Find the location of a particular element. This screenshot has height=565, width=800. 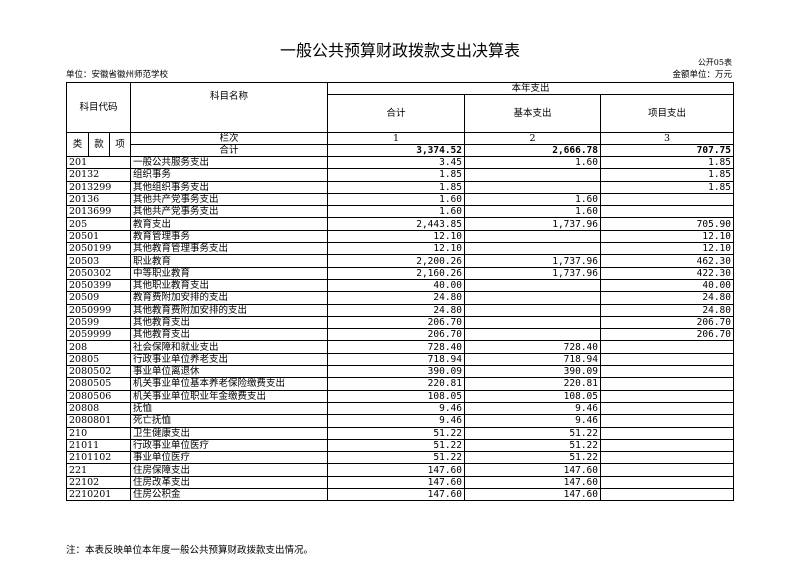

cell-basic: 108.05 is located at coordinates (532, 396).